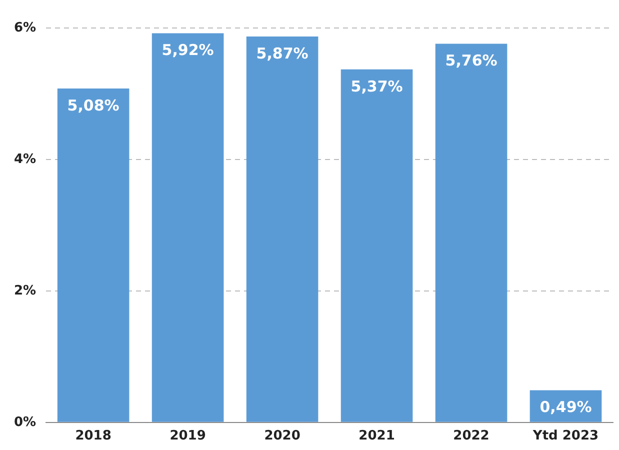  I want to click on text: 5,08%, so click(93, 105).